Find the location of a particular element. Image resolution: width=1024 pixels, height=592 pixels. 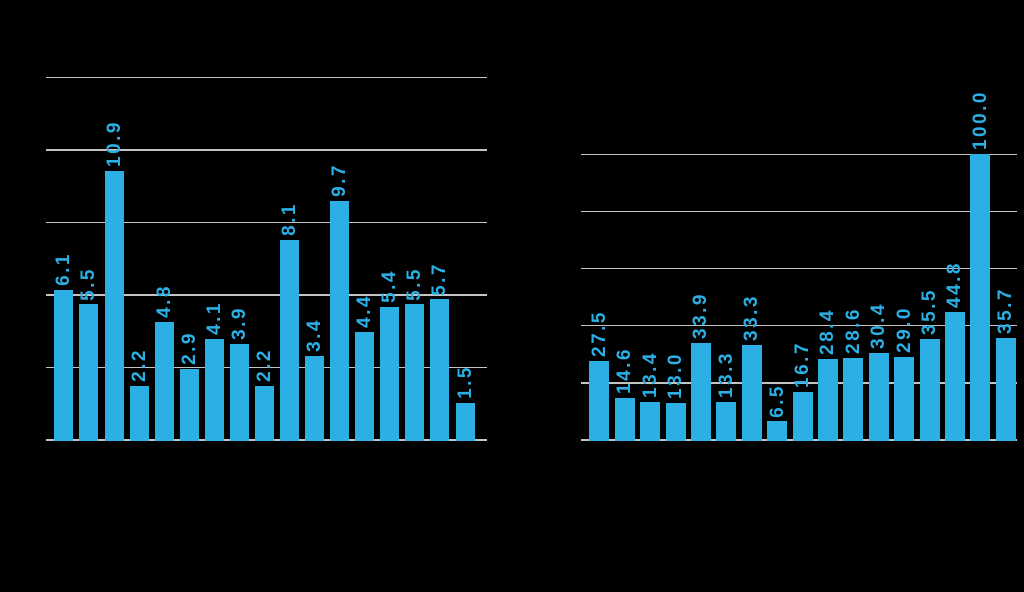

bar-value-label: 13.0 is located at coordinates (675, 375).